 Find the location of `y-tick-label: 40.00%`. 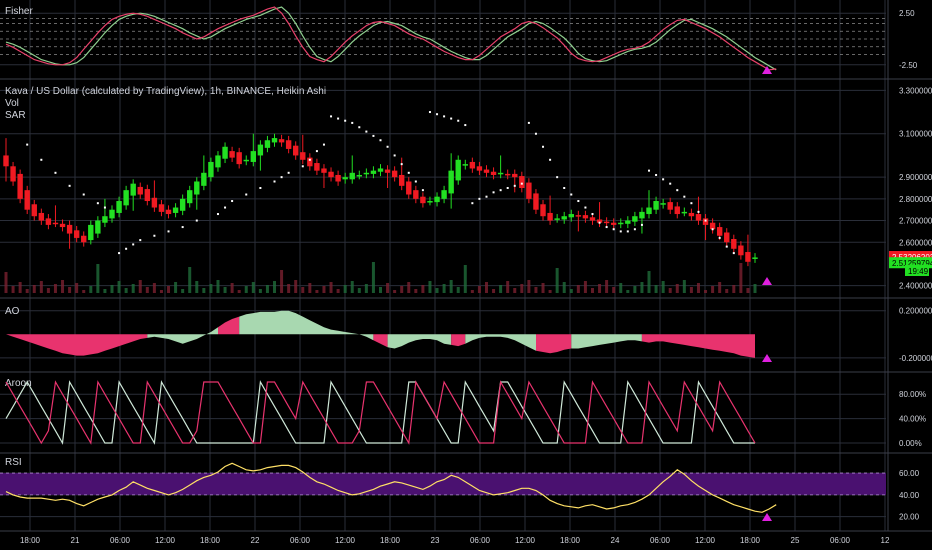

y-tick-label: 40.00% is located at coordinates (912, 419).